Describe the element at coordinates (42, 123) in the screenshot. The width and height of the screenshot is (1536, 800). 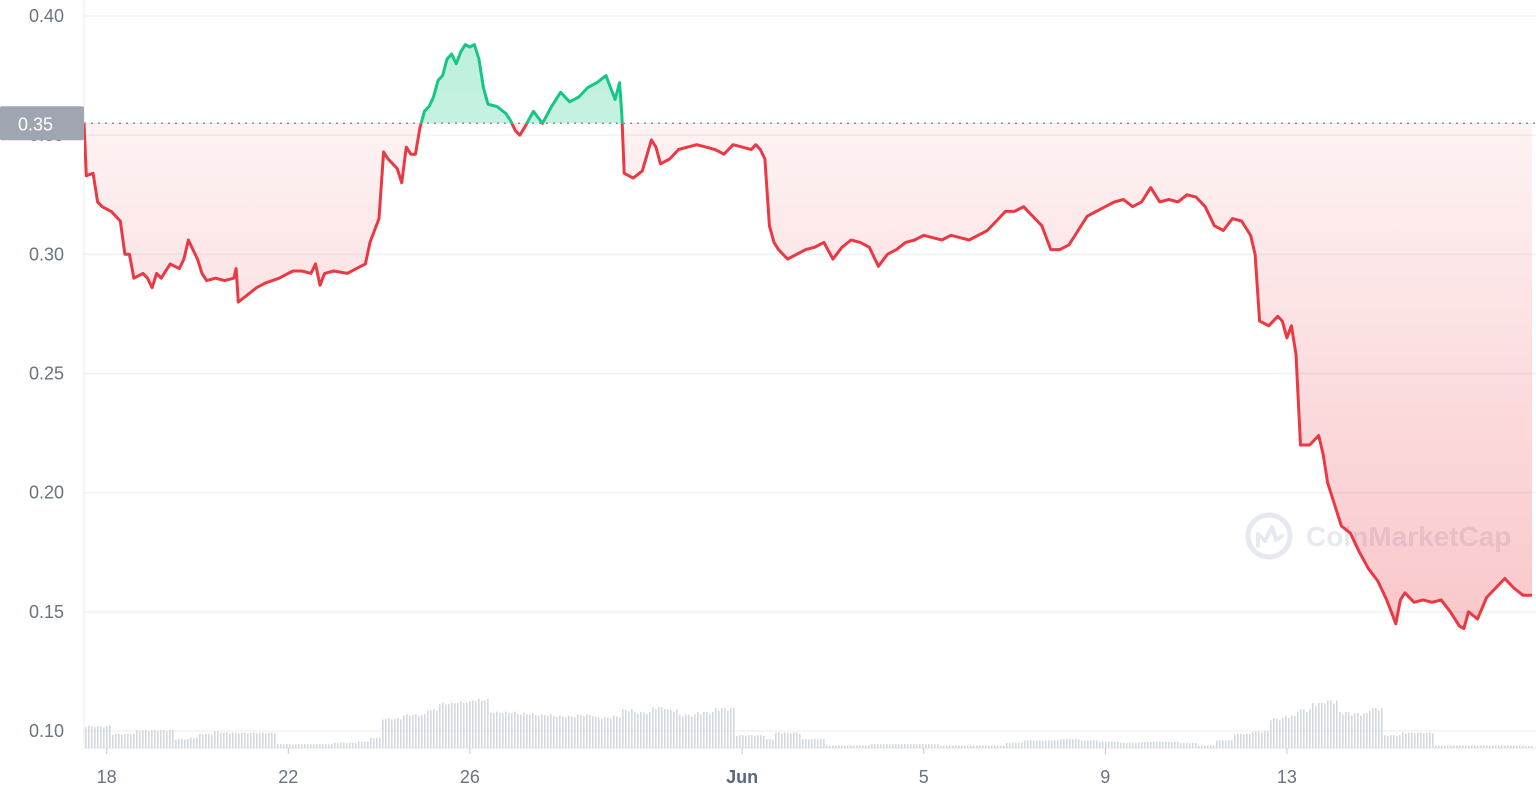
I see `baseline-badge-bg` at that location.